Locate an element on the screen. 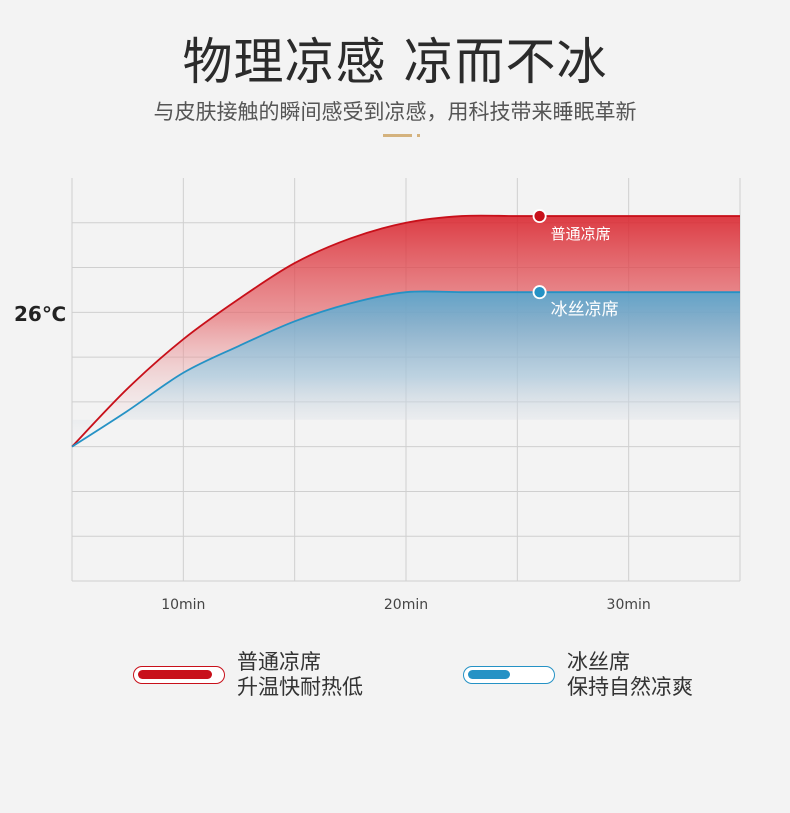  legend-item-regular: 普通凉席 升温快耐热低 is located at coordinates (248, 675).